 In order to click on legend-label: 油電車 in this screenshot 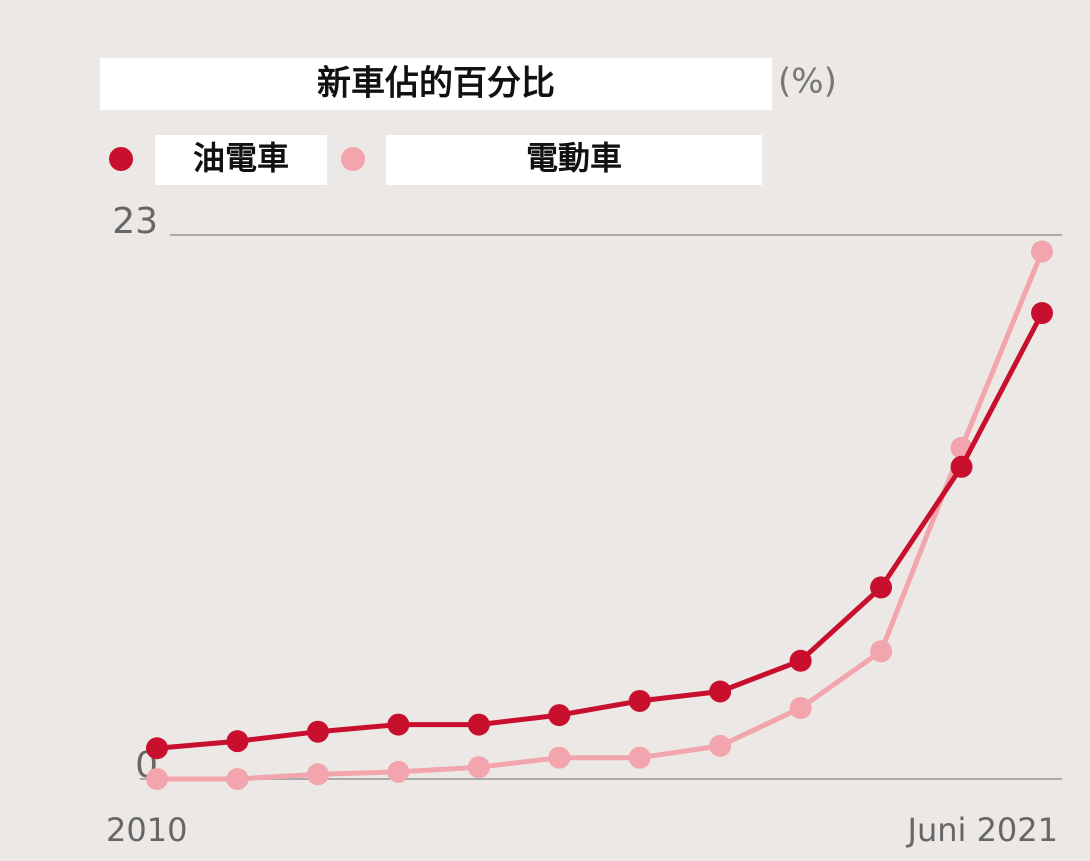, I will do `click(241, 158)`.